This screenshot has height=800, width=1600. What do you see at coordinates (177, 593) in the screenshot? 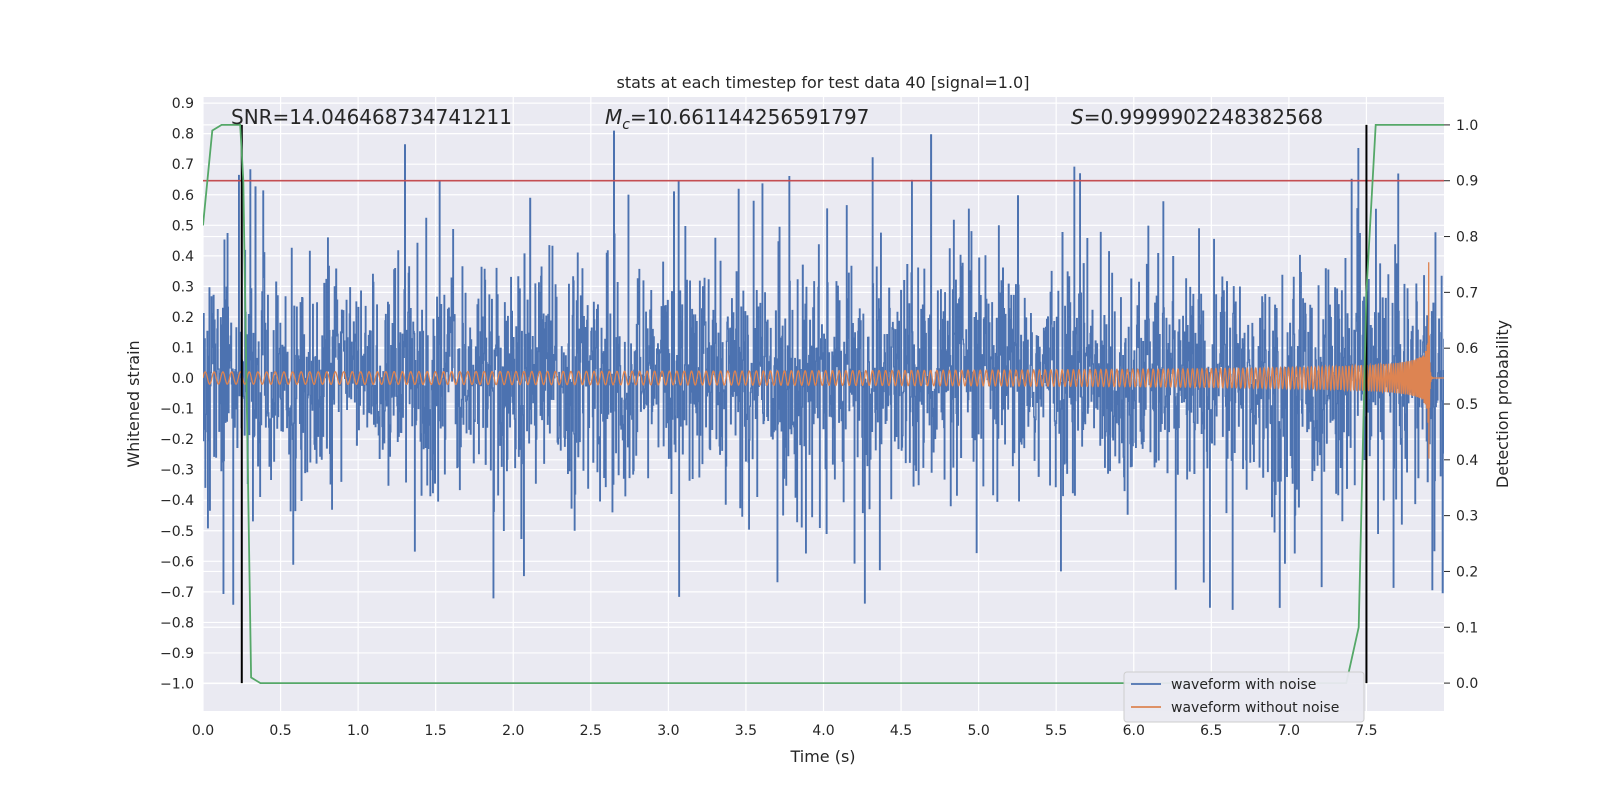
I see `y-tick-label: −0.7` at bounding box center [177, 593].